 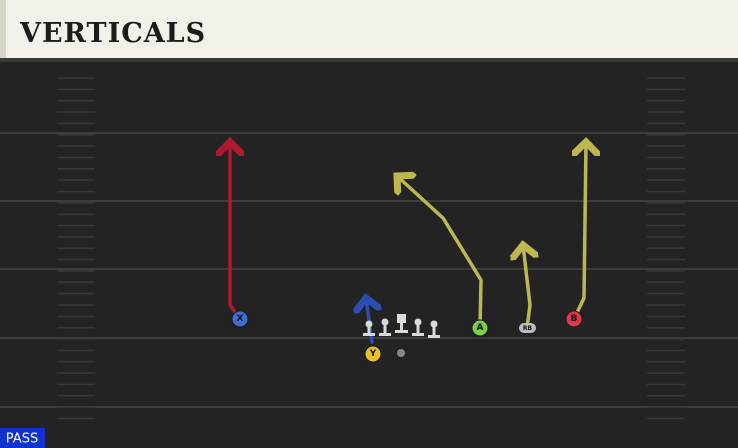 I want to click on player-rb, so click(x=527, y=328).